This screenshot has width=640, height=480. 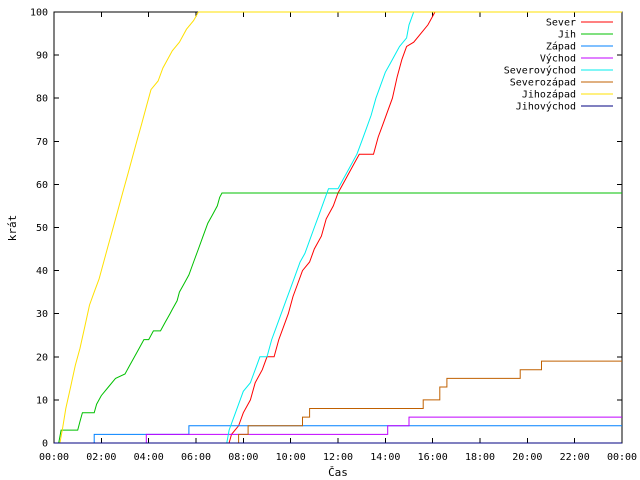 I want to click on y-tick-label: 30, so click(x=42, y=314).